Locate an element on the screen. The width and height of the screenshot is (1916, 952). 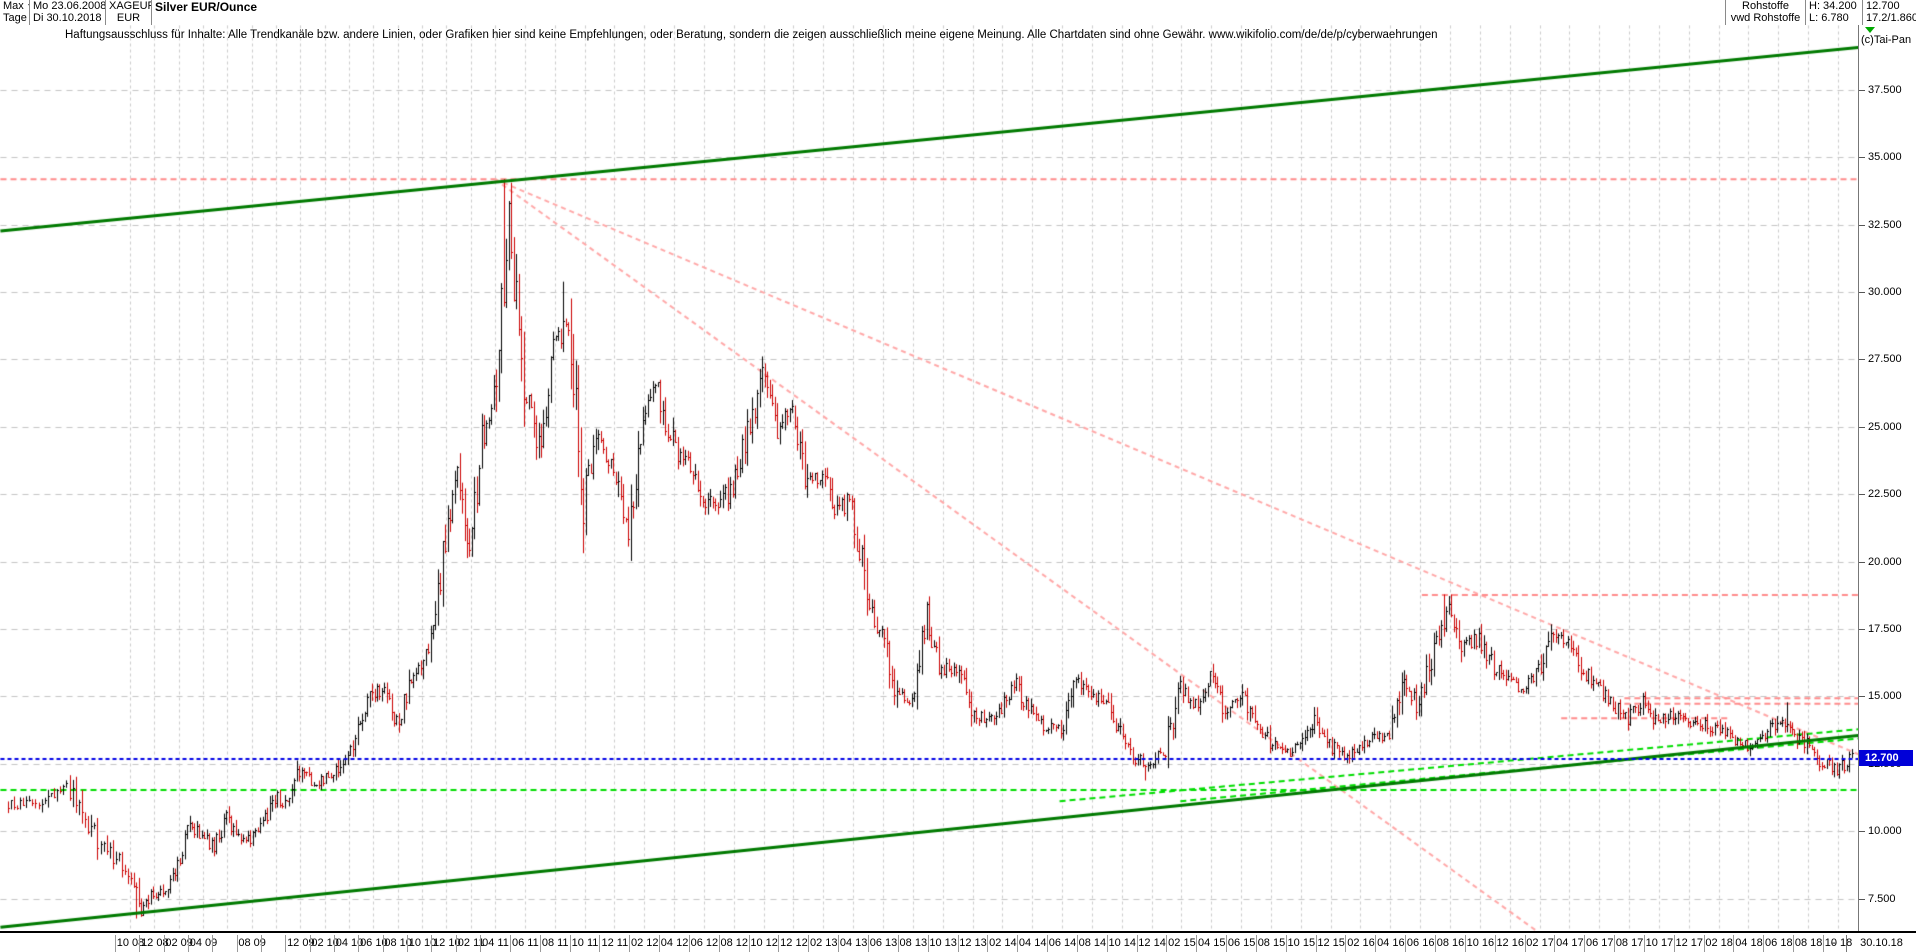
date-axis-label: 02 13 is located at coordinates (823, 943).